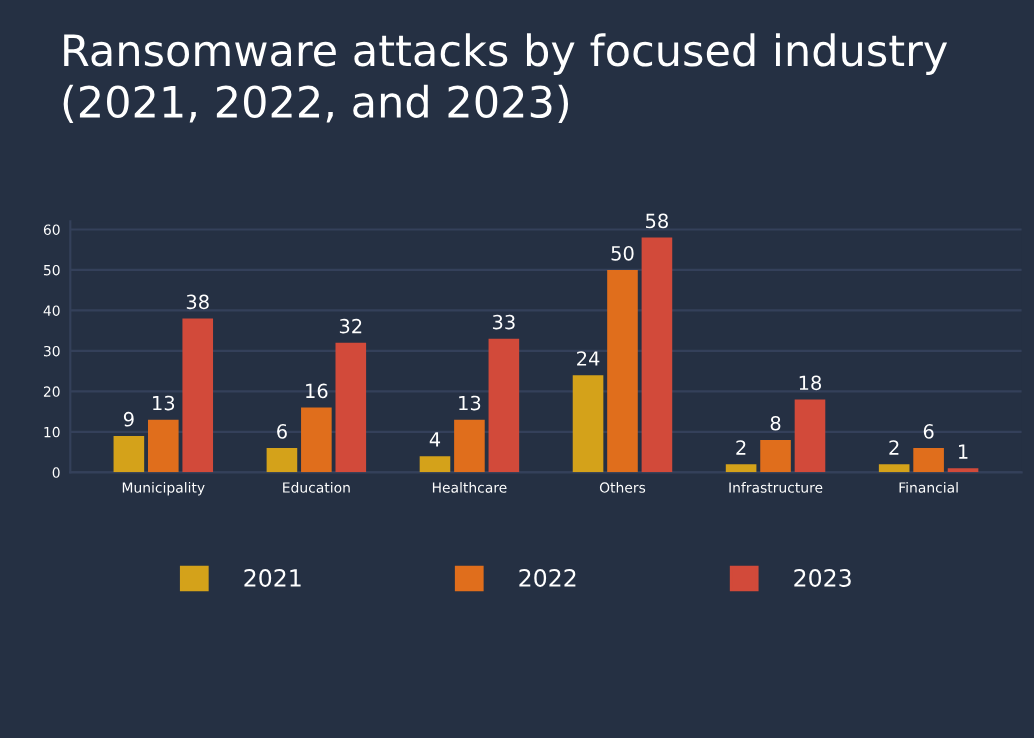  I want to click on data-label: 50, so click(622, 253).